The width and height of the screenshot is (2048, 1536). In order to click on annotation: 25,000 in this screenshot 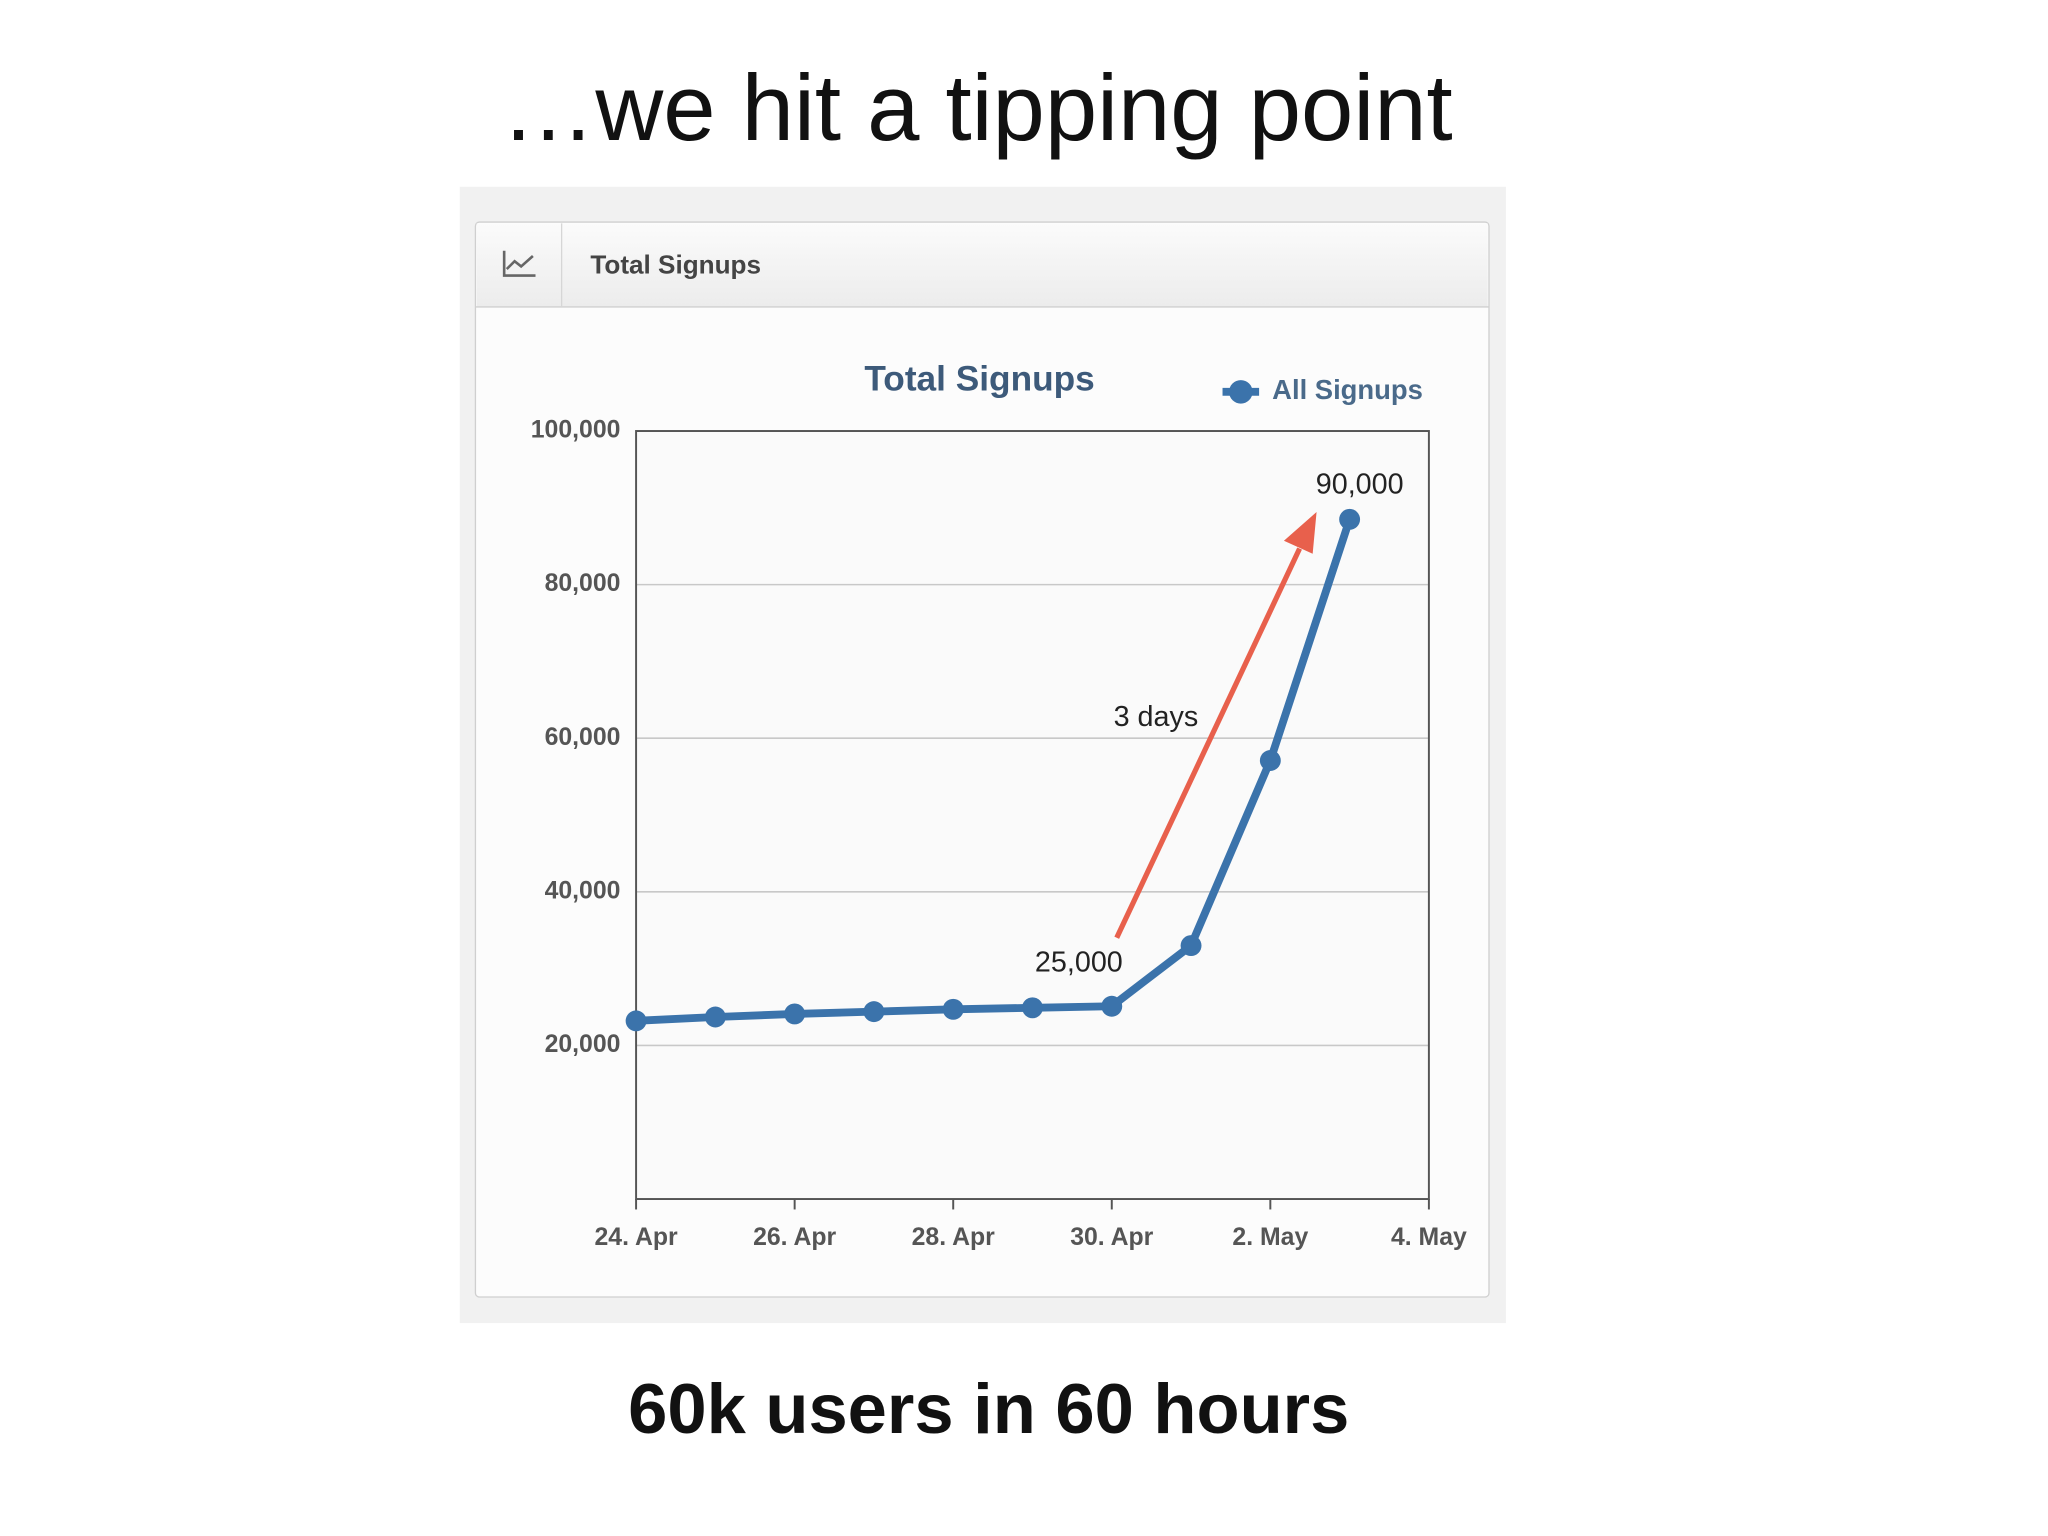, I will do `click(1079, 963)`.